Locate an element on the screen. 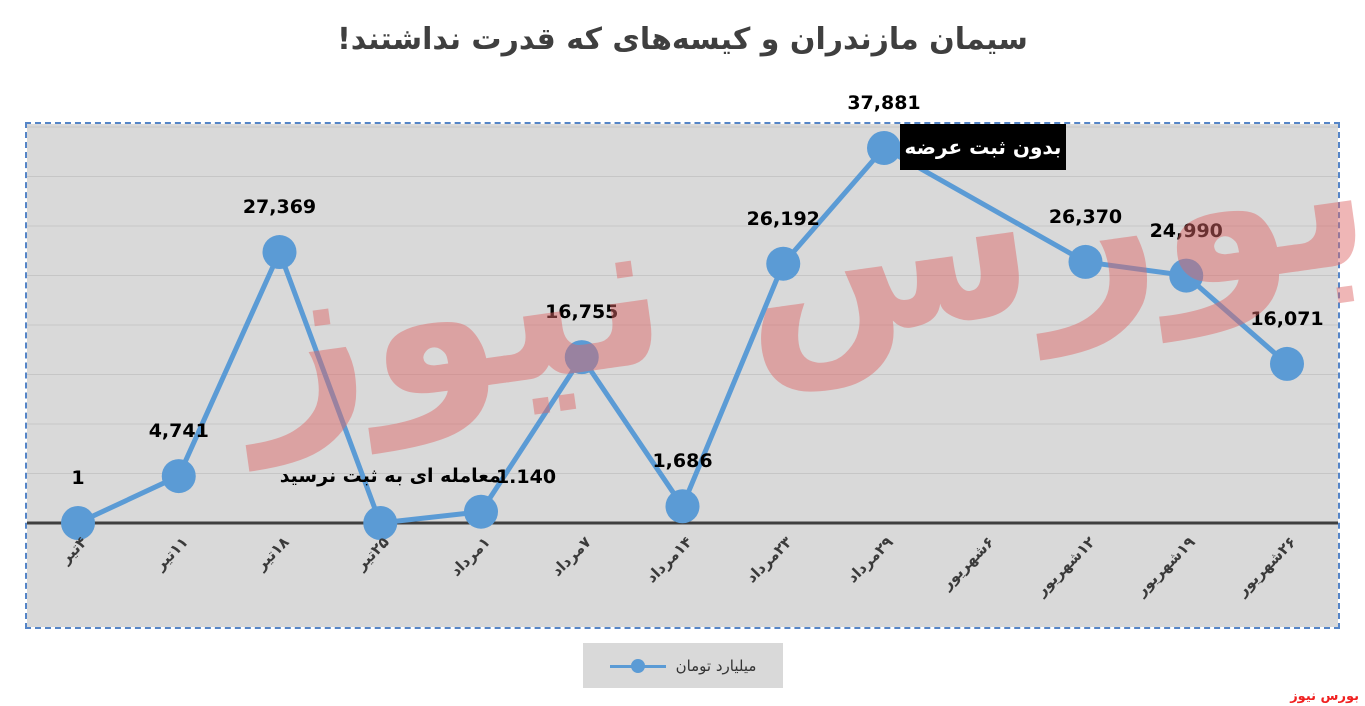 The image size is (1365, 706). data-point-label-2: 27,369 is located at coordinates (279, 207).